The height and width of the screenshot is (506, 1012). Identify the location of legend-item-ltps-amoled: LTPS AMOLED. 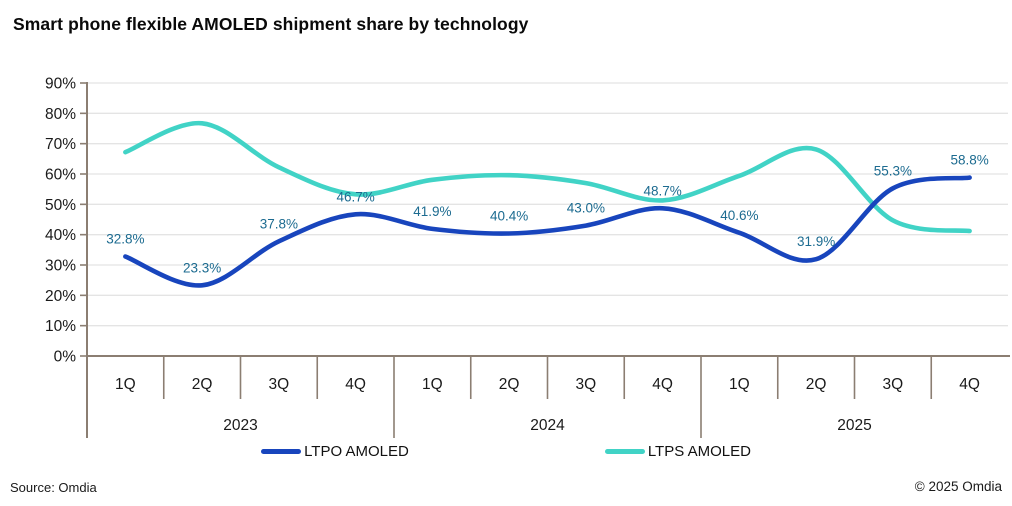
(677, 451).